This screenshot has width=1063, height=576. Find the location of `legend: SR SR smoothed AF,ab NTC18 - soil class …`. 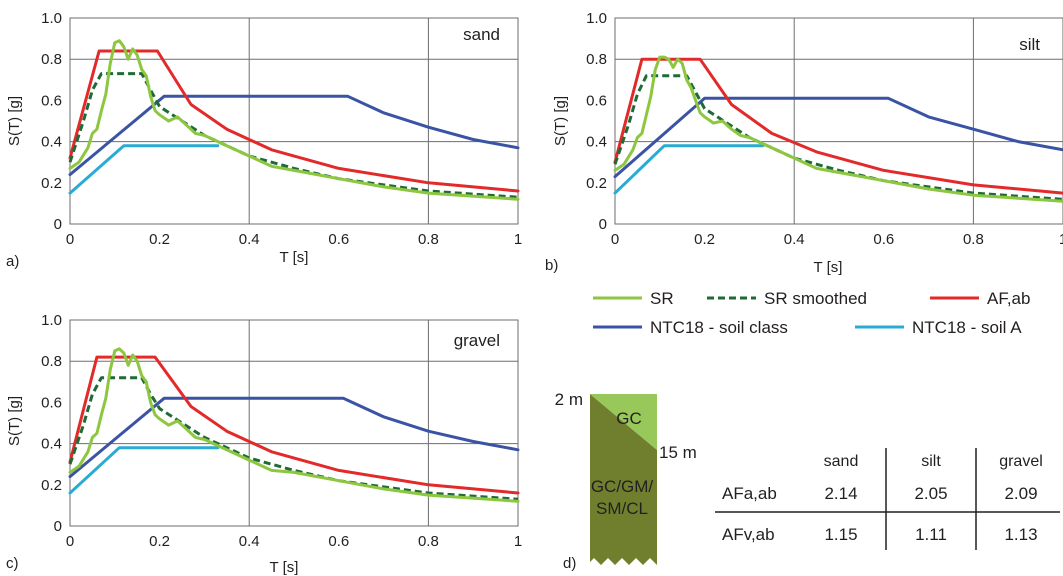

legend: SR SR smoothed AF,ab NTC18 - soil class … is located at coordinates (811, 313).